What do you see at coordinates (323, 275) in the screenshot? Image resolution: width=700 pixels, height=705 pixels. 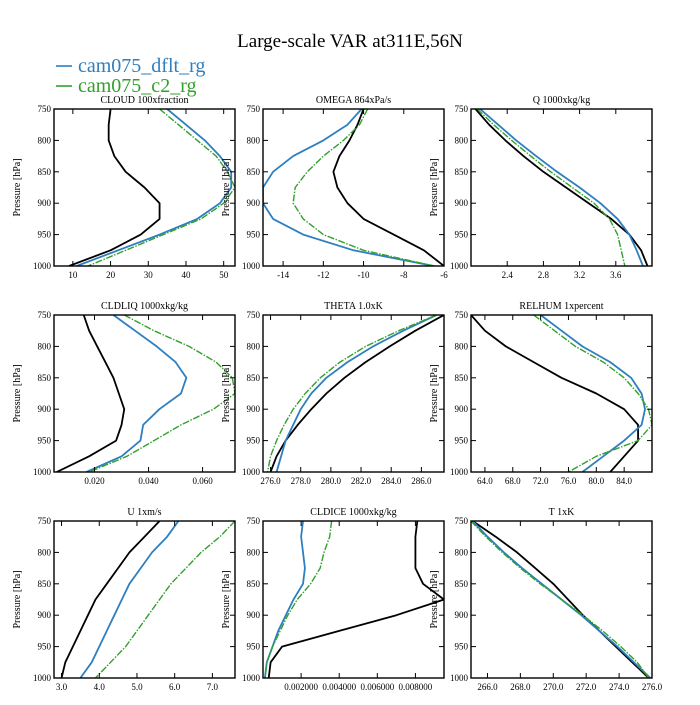 I see `x-tick-label: -12` at bounding box center [323, 275].